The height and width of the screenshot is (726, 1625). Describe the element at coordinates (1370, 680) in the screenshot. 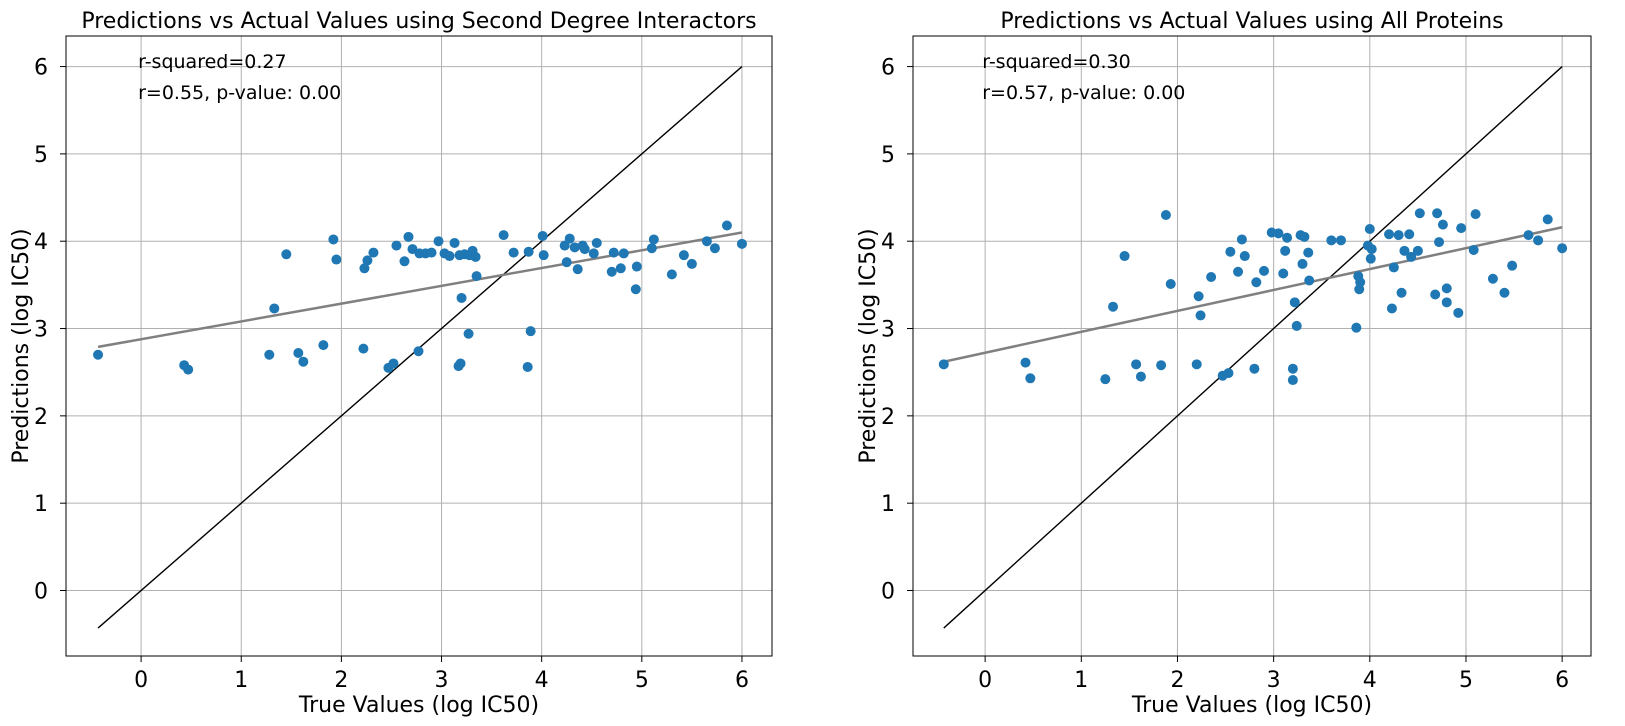

I see `right-x-tick-label: 4` at that location.